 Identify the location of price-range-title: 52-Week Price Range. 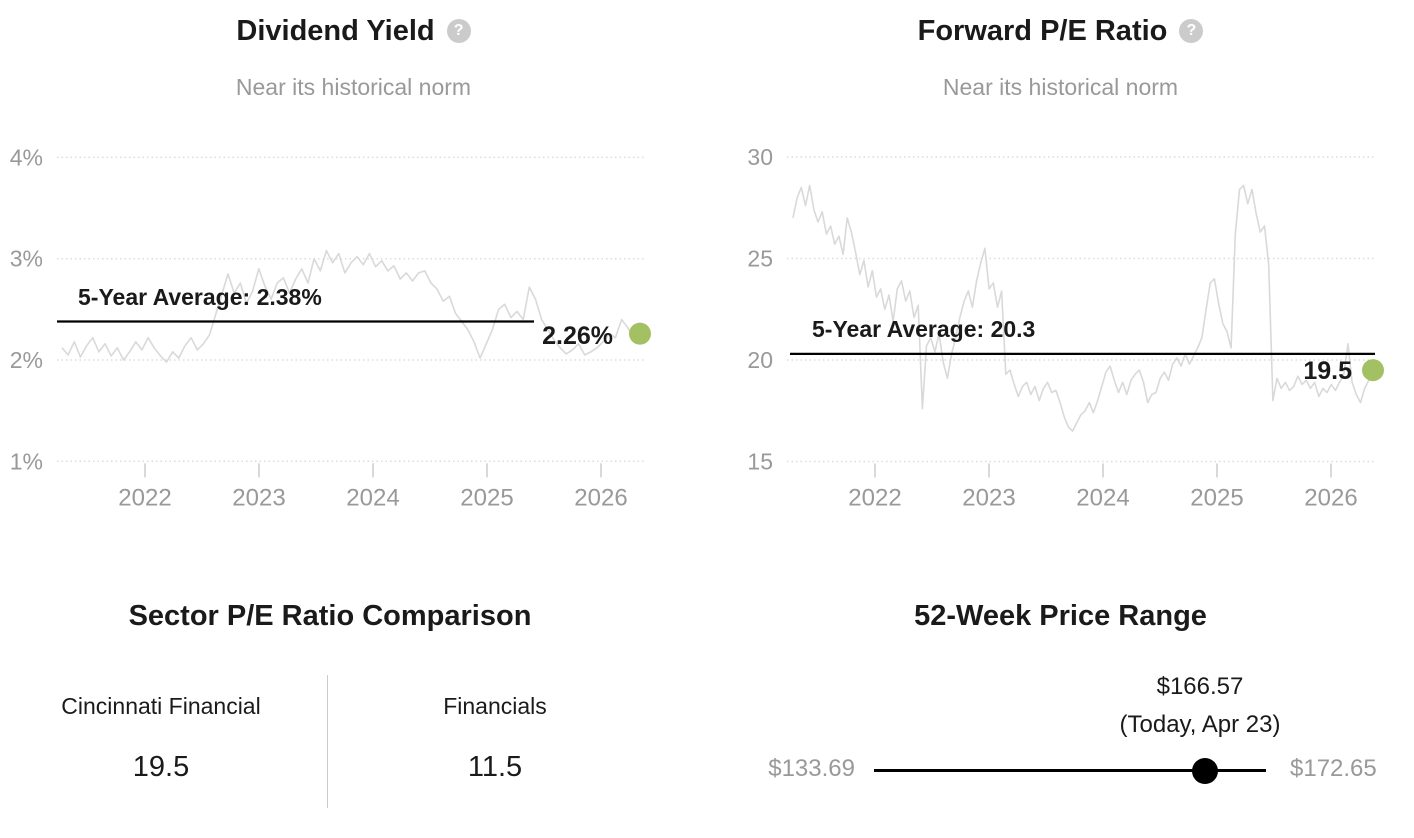
(1060, 616).